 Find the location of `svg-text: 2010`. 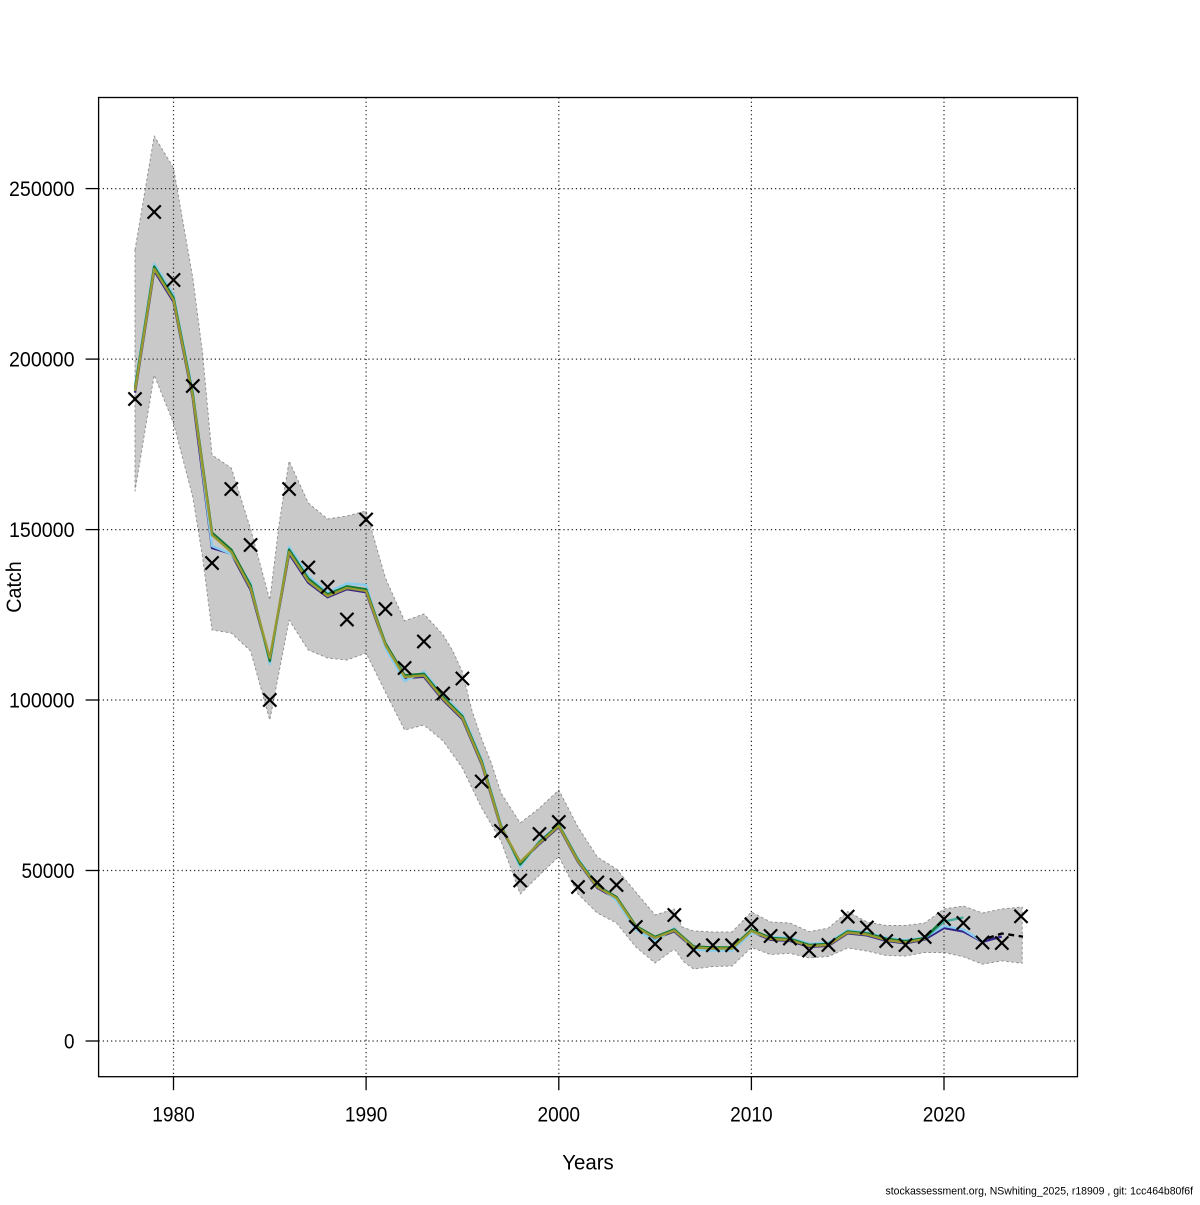

svg-text: 2010 is located at coordinates (751, 1114).